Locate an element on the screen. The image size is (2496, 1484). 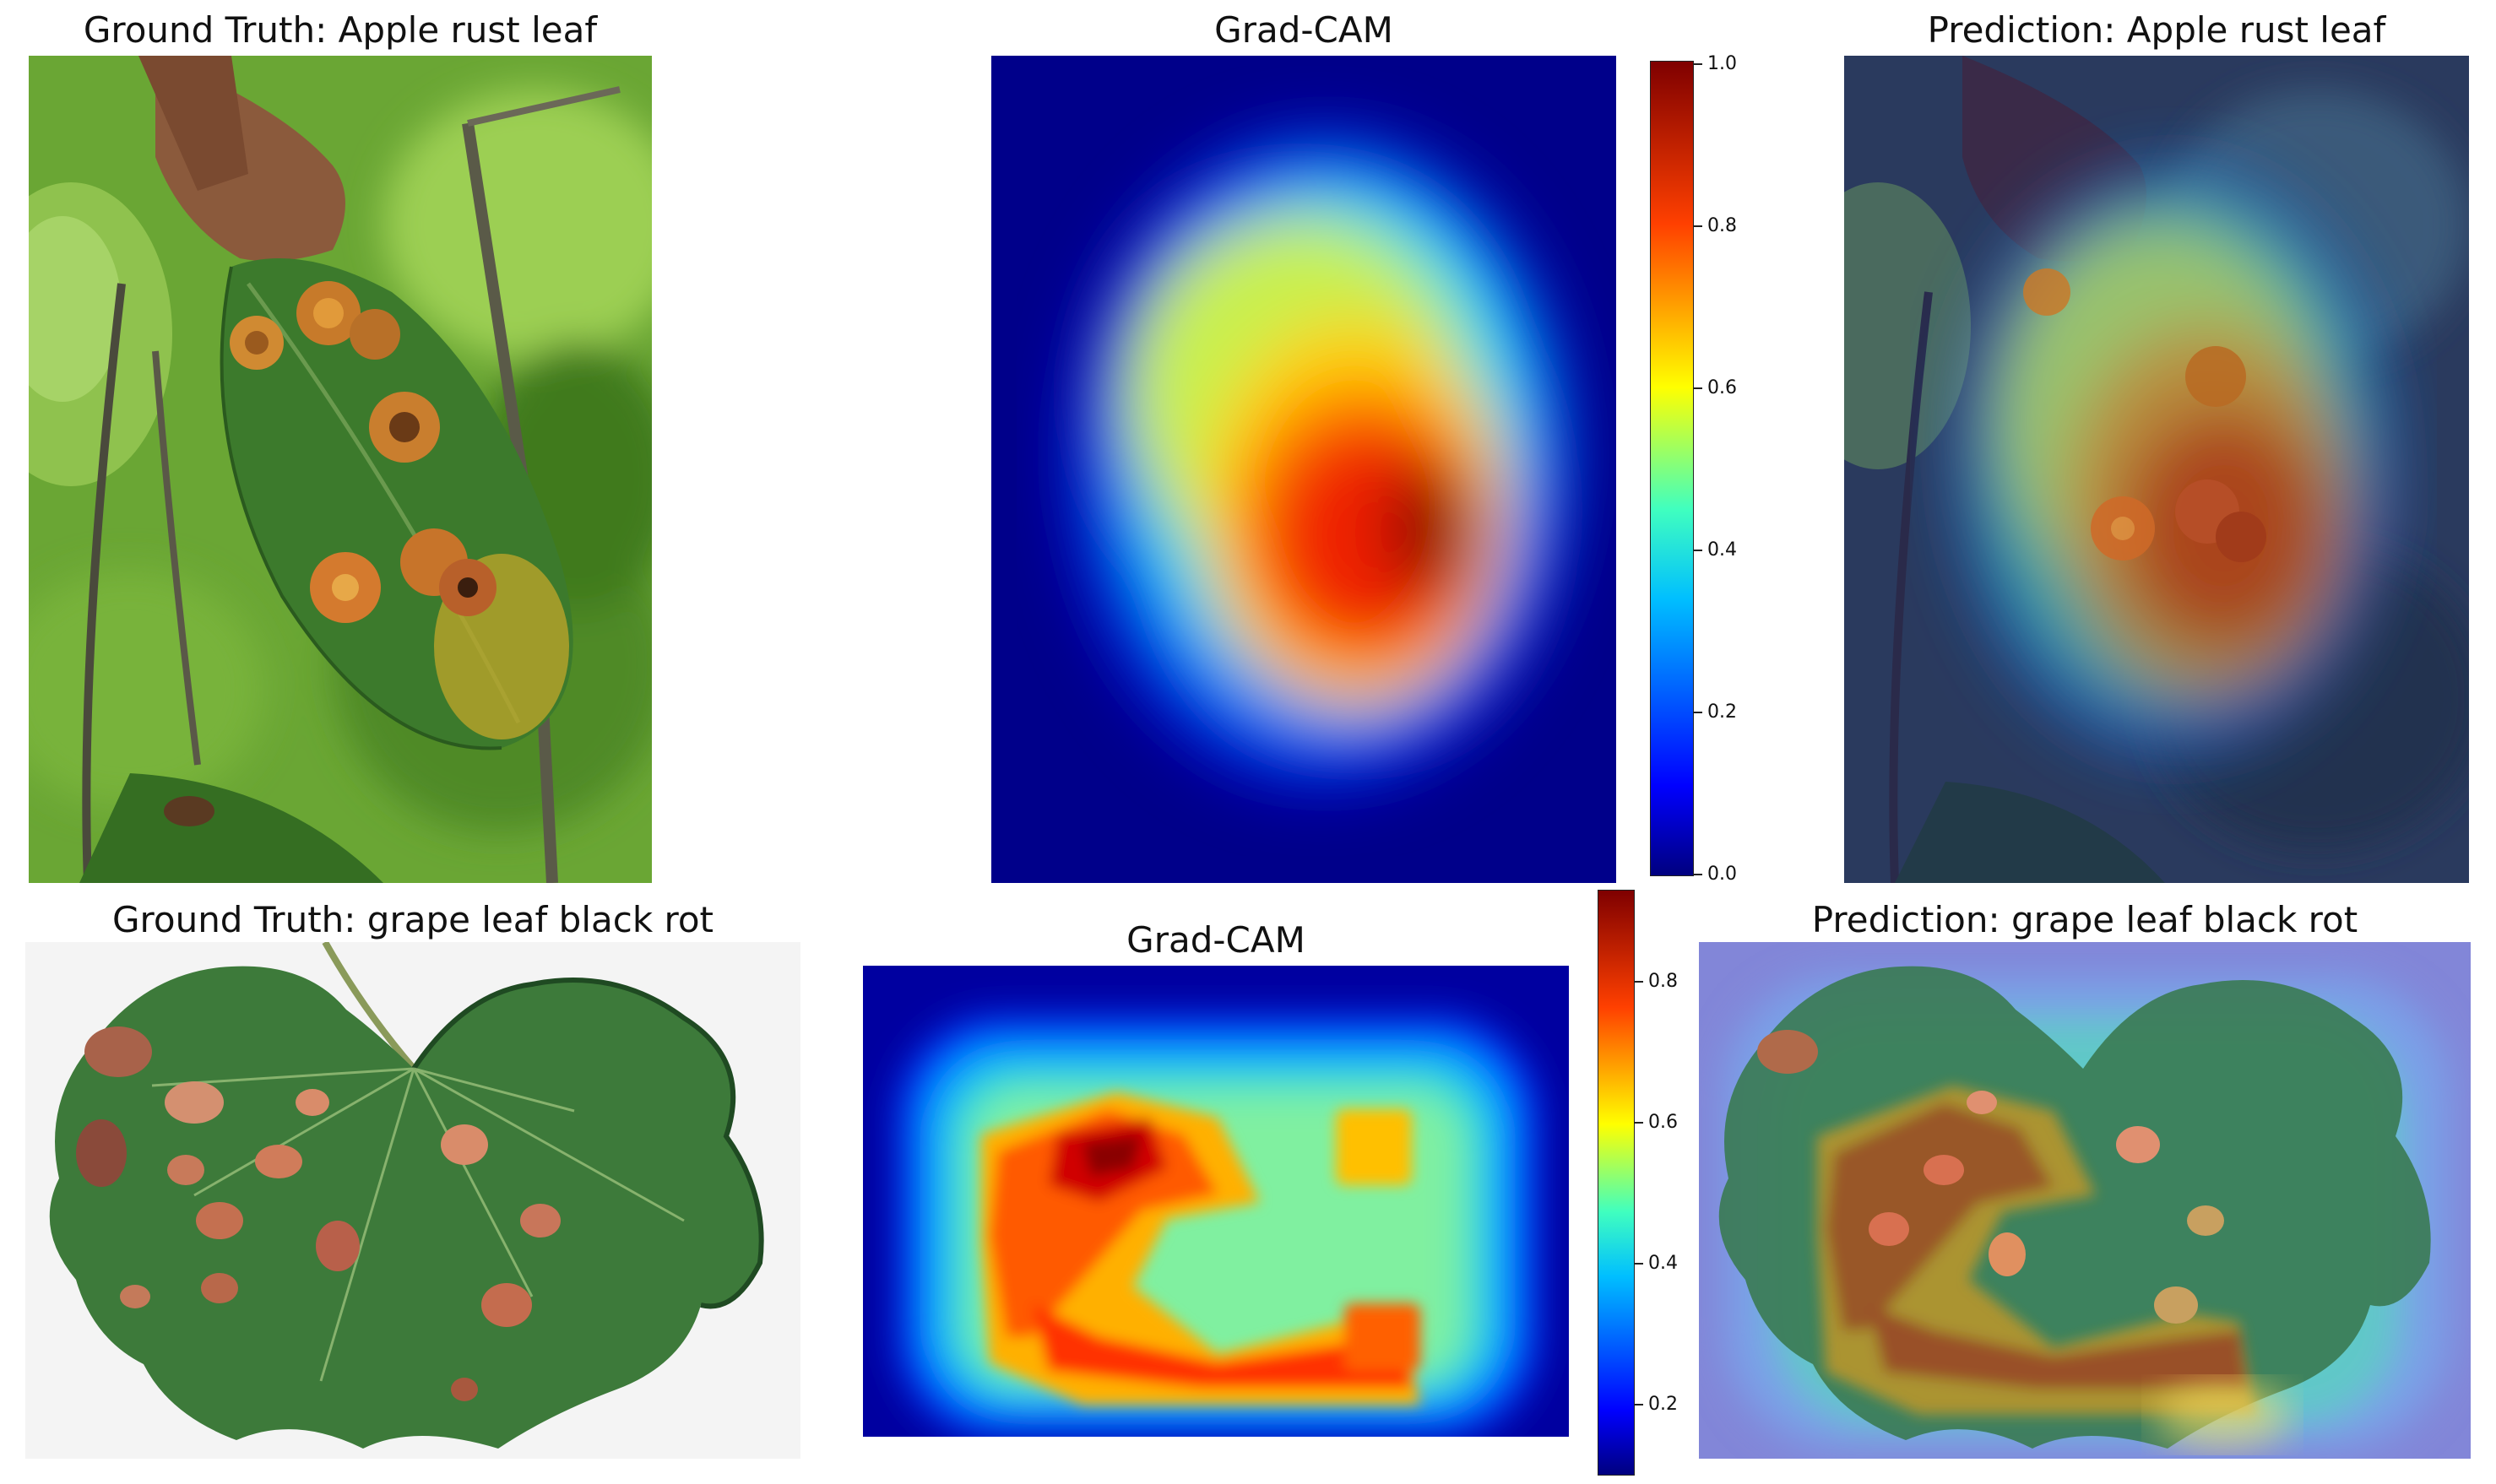
row1-colorbar-tick-label: 0.8 is located at coordinates (1722, 225).